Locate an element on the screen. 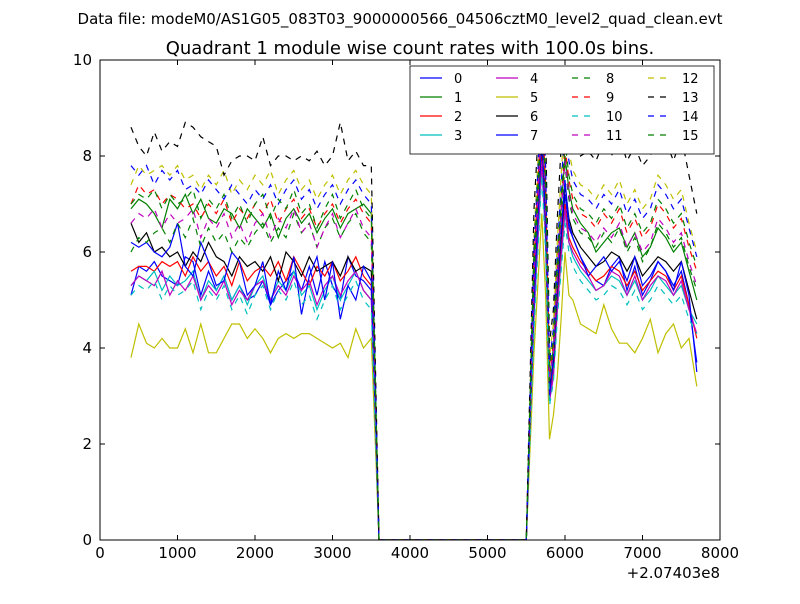 The image size is (800, 604). legend-label-15: 15 is located at coordinates (690, 136).